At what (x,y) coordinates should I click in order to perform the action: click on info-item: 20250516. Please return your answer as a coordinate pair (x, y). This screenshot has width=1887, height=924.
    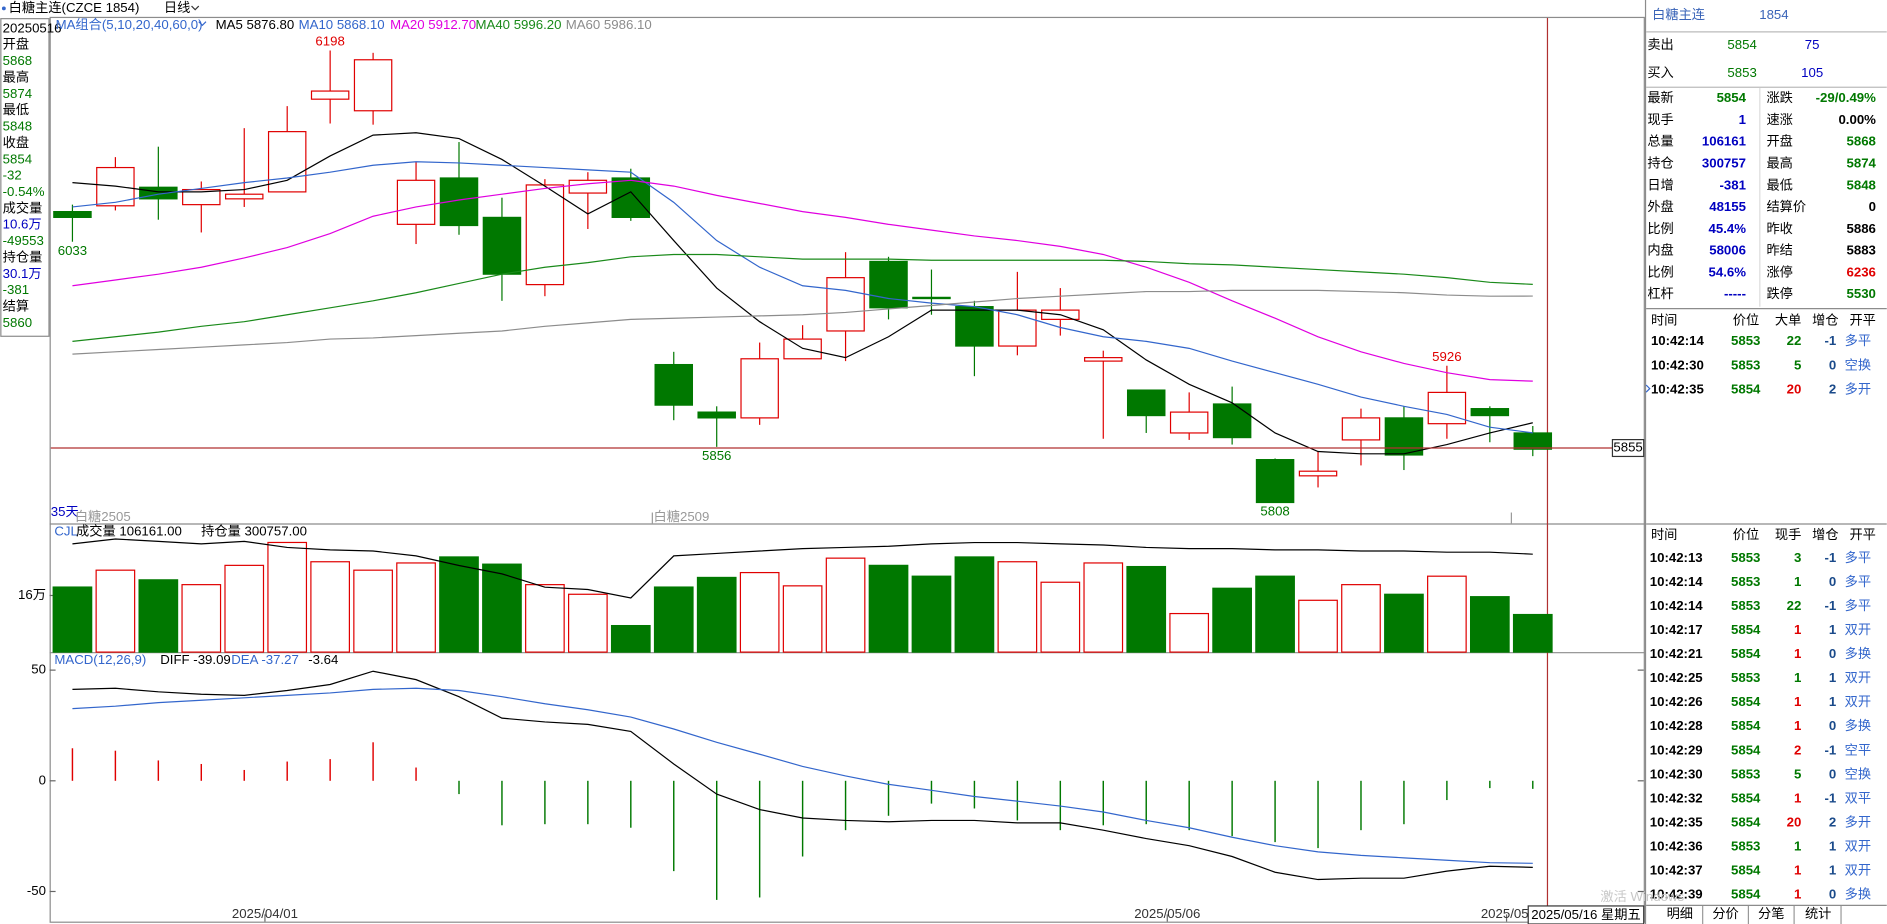
    Looking at the image, I should click on (32, 27).